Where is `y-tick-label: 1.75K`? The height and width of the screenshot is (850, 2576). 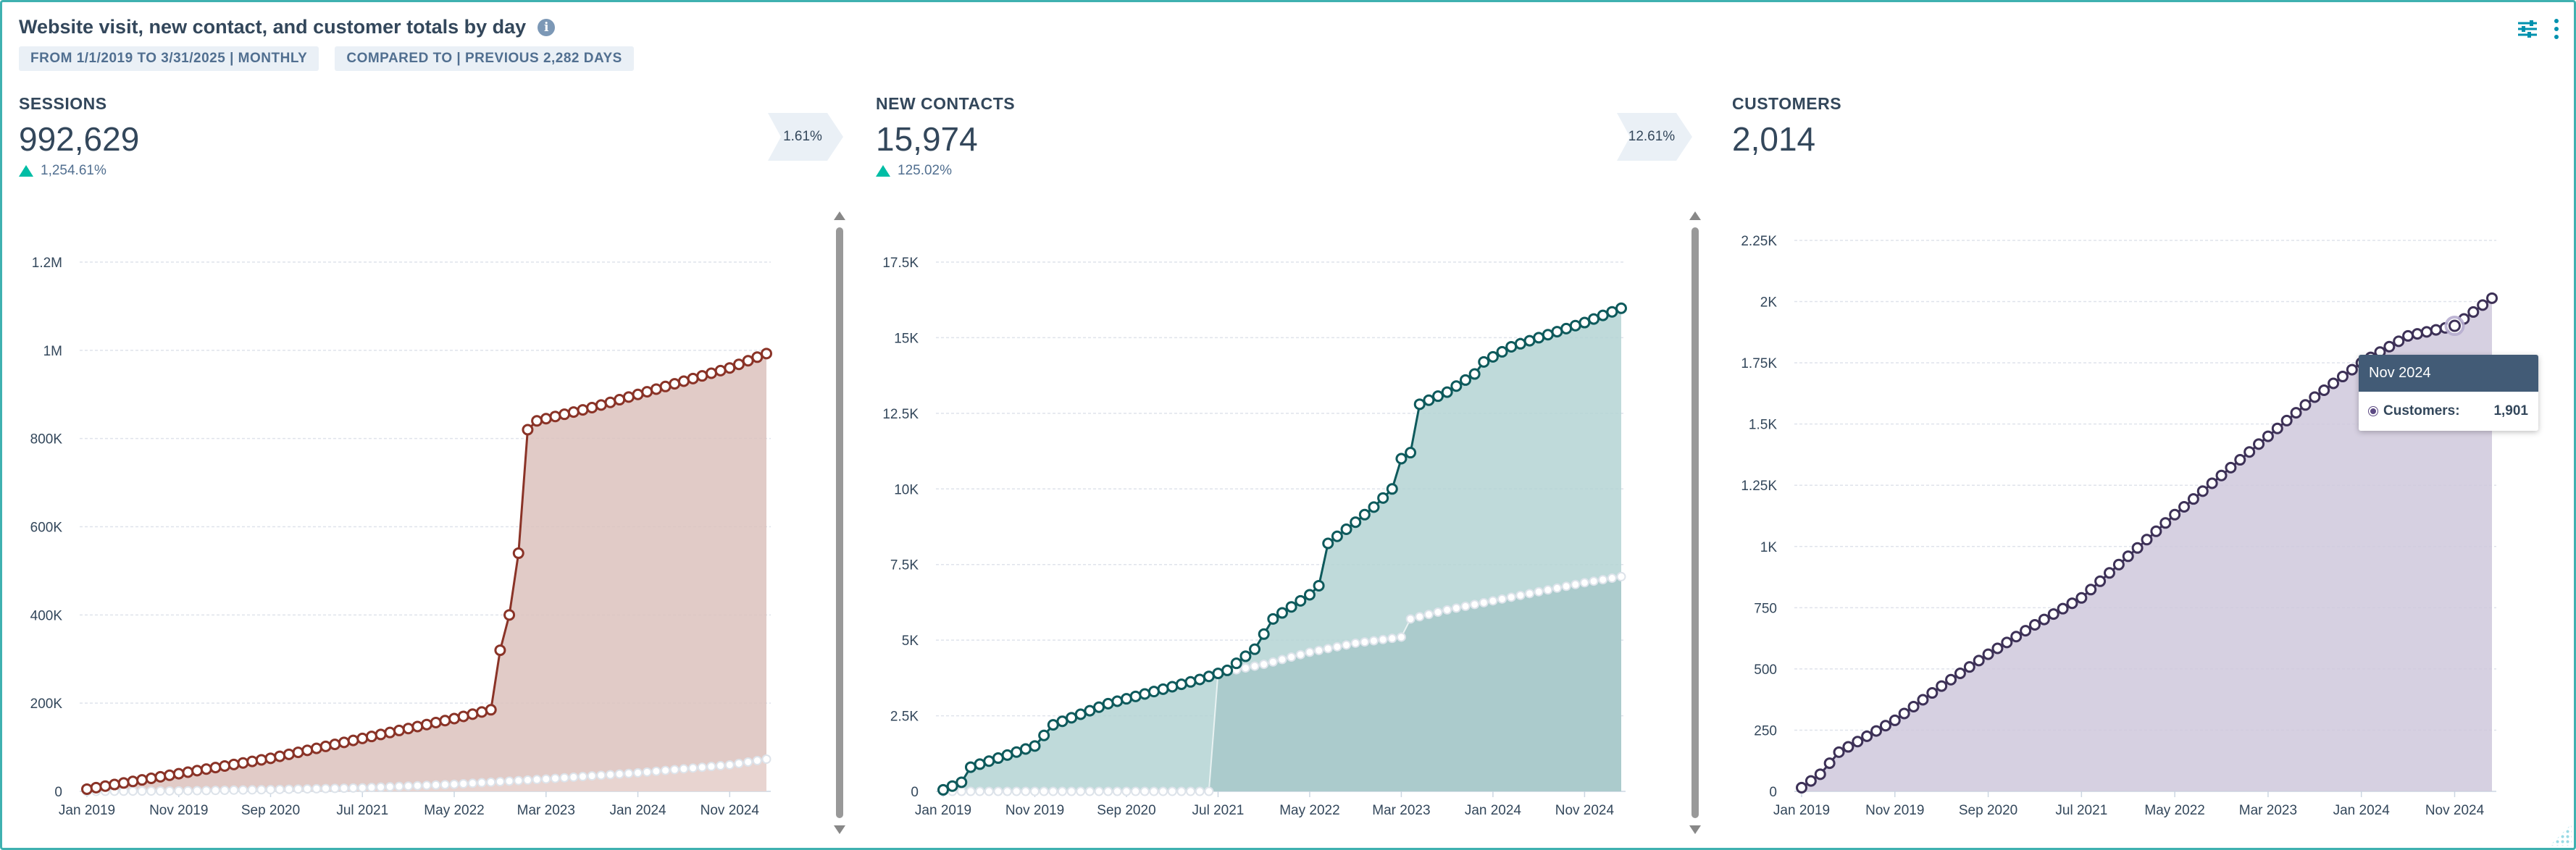 y-tick-label: 1.75K is located at coordinates (1759, 363).